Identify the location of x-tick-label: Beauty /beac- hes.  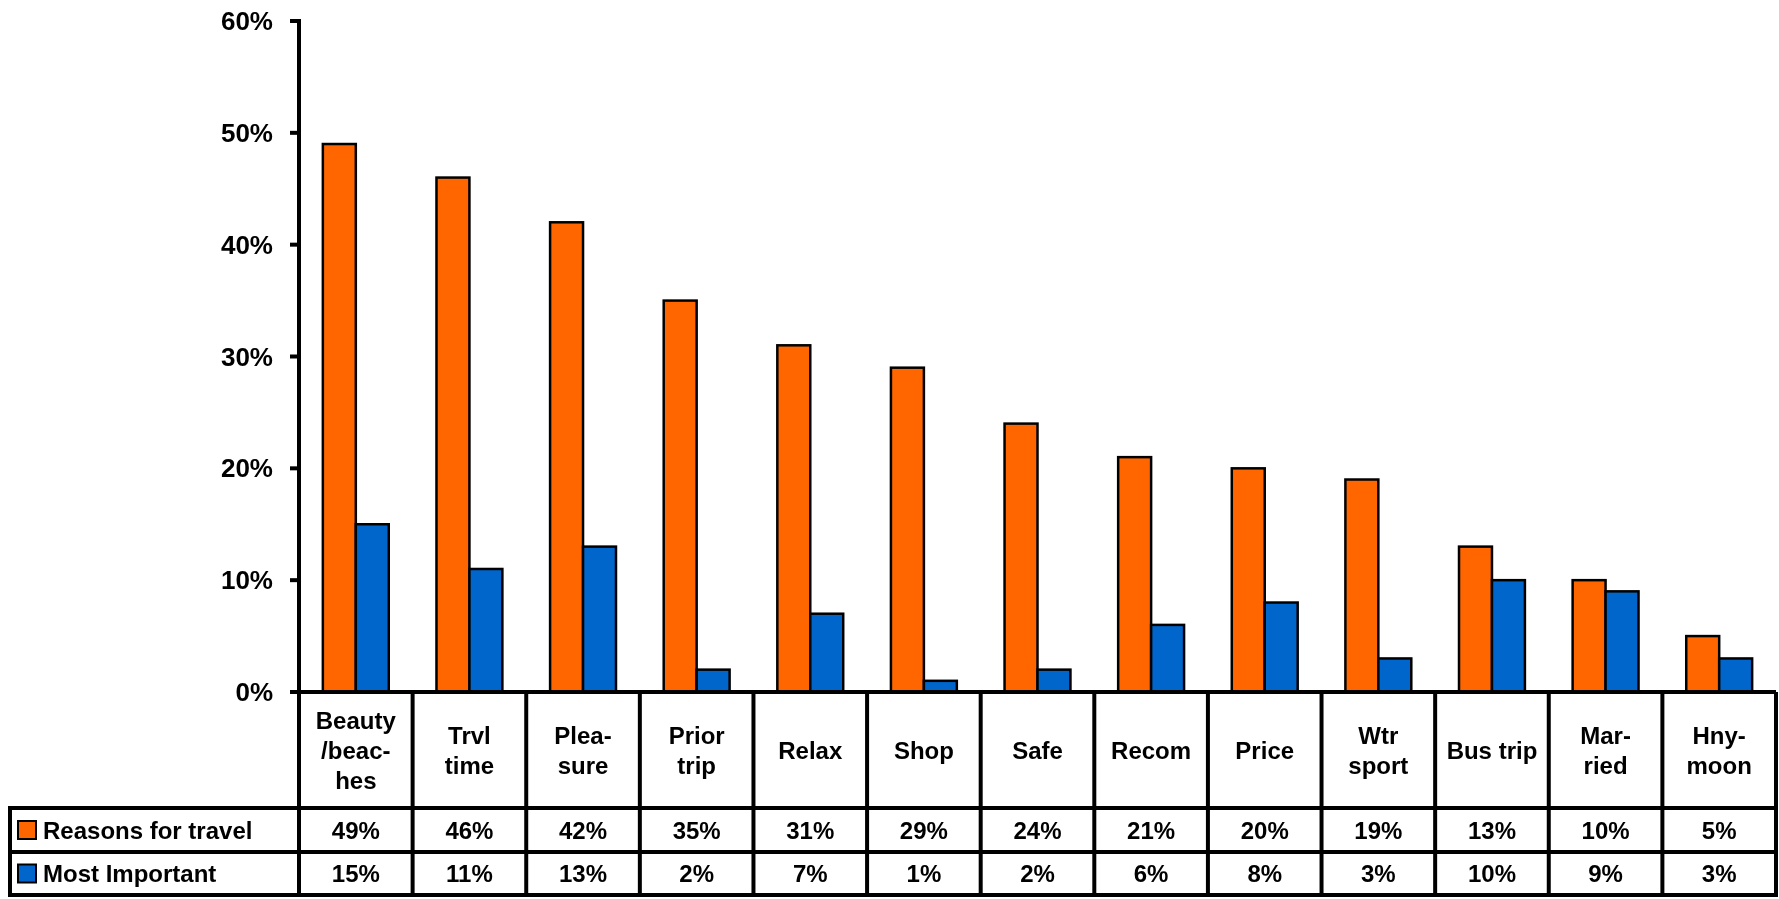
(356, 750).